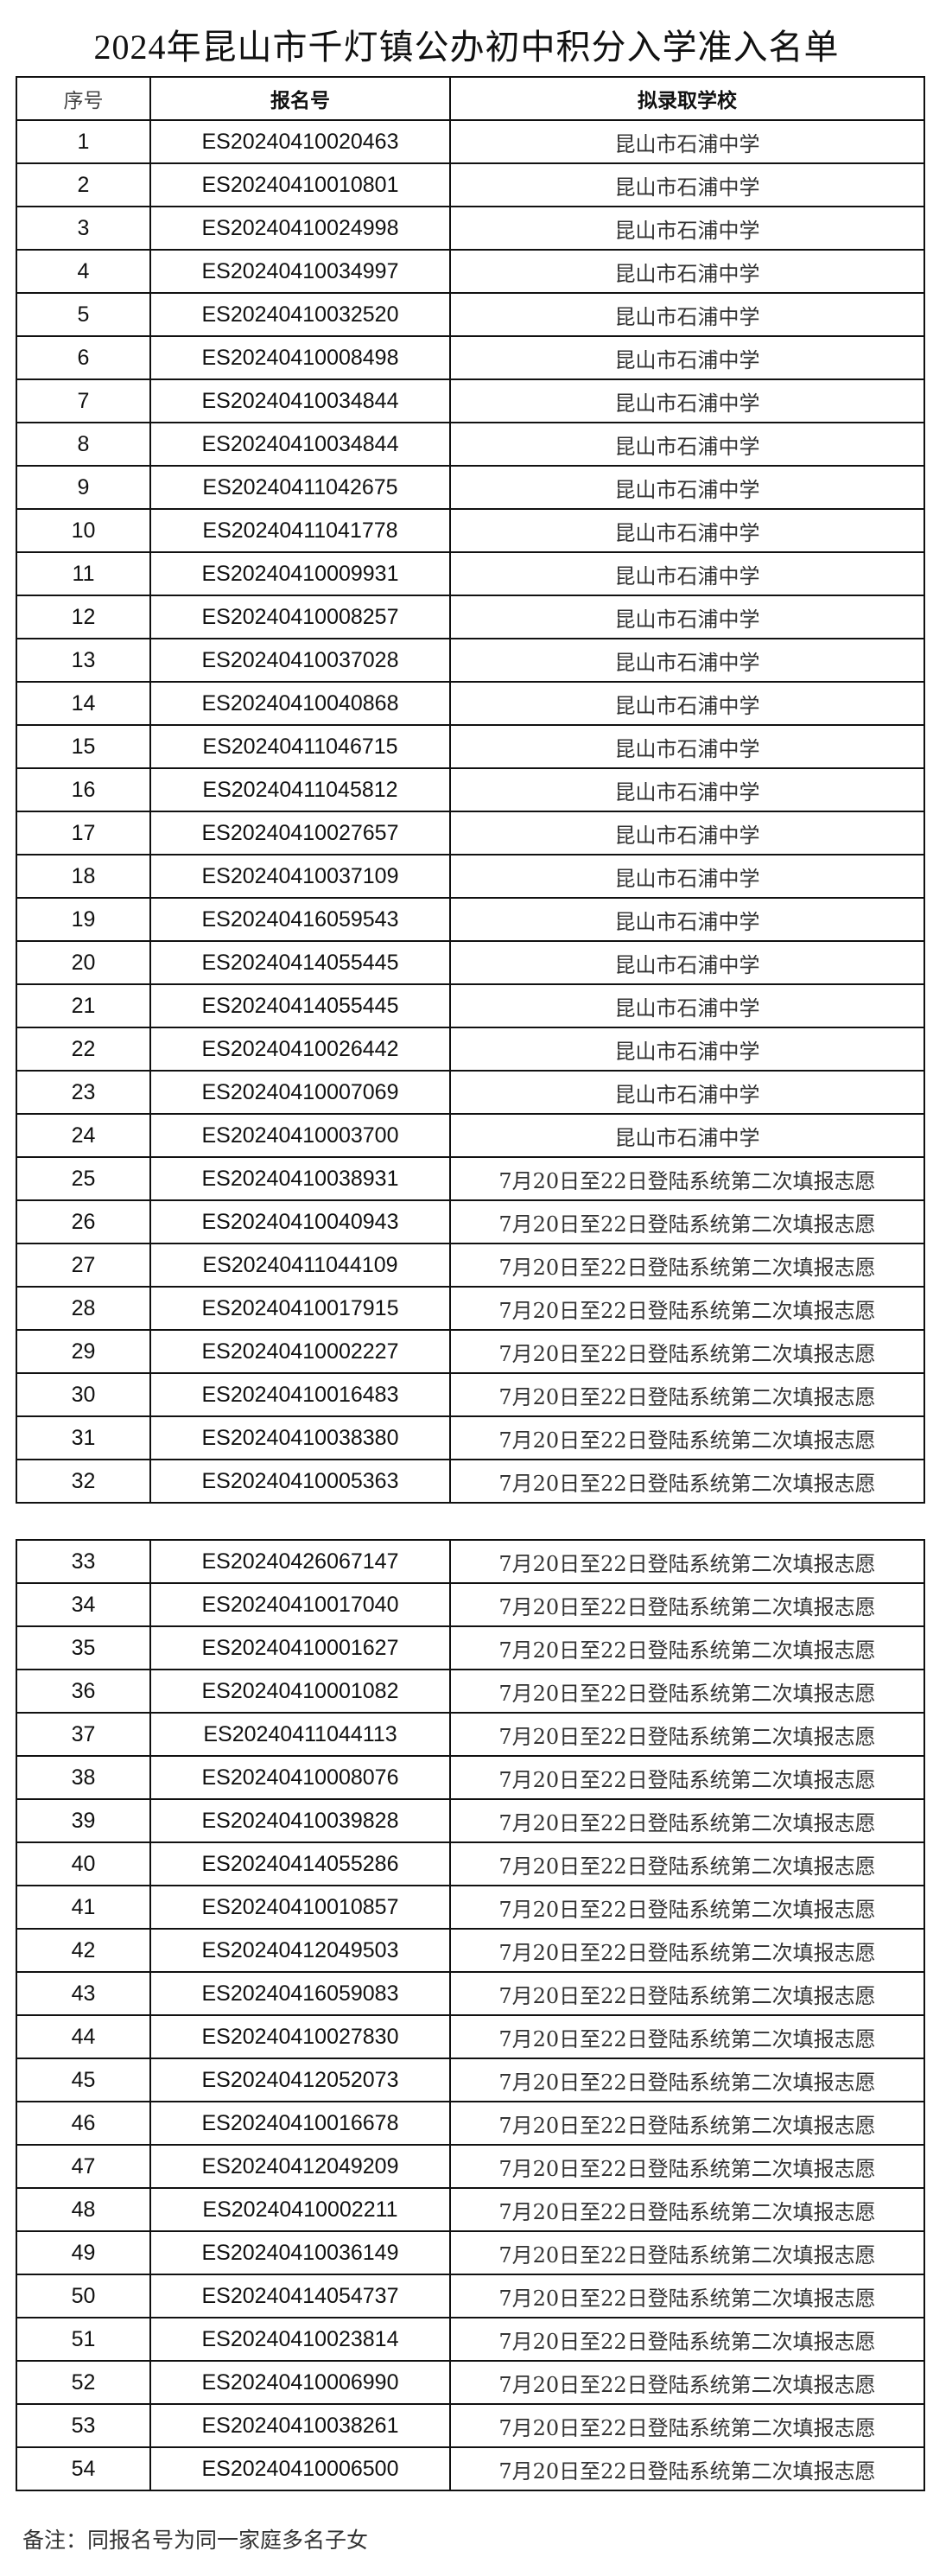 This screenshot has width=933, height=2576. What do you see at coordinates (83, 1221) in the screenshot?
I see `seq-cell: 26` at bounding box center [83, 1221].